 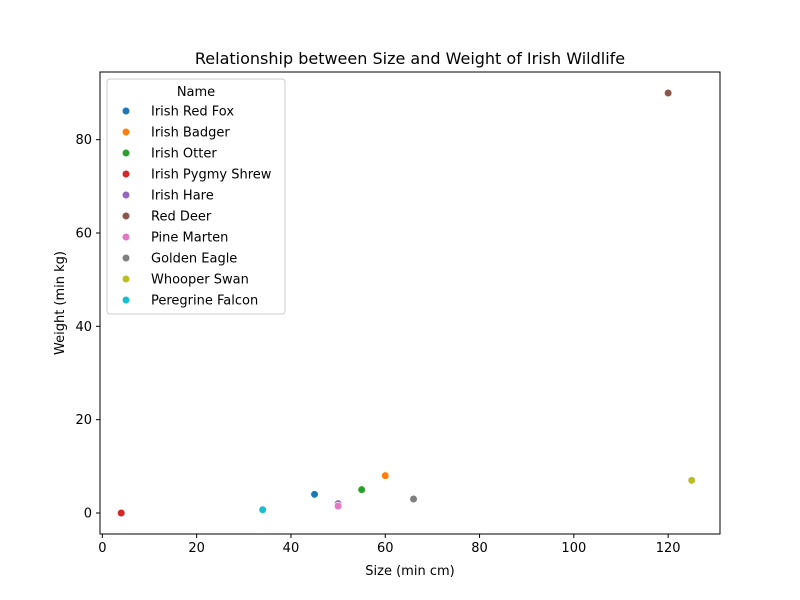 What do you see at coordinates (184, 154) in the screenshot?
I see `legend-label: Irish Otter` at bounding box center [184, 154].